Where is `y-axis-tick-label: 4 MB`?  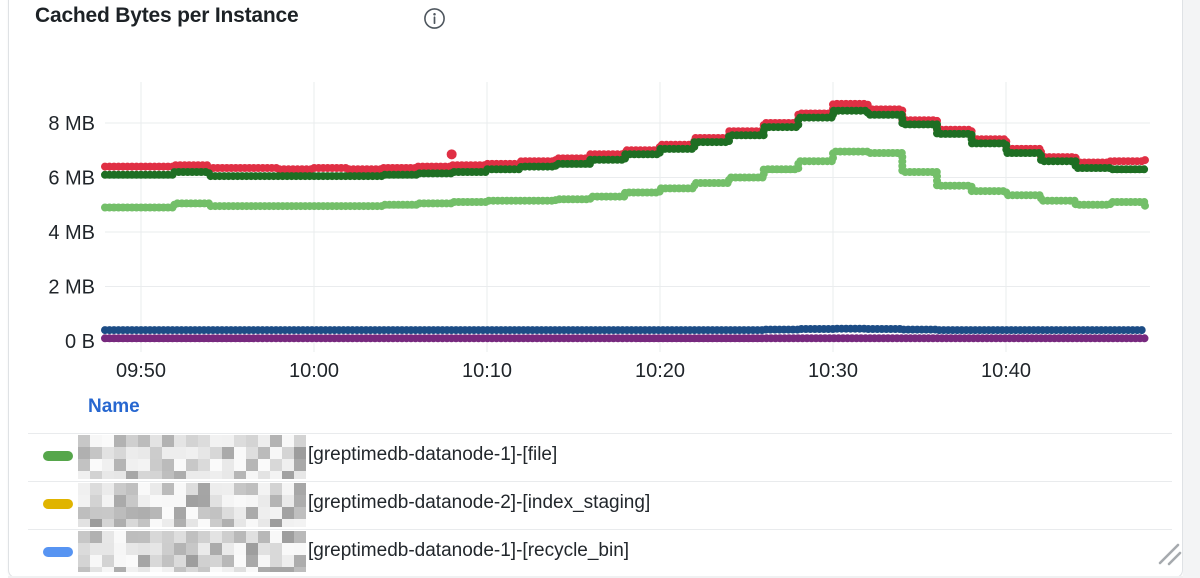
y-axis-tick-label: 4 MB is located at coordinates (71, 233).